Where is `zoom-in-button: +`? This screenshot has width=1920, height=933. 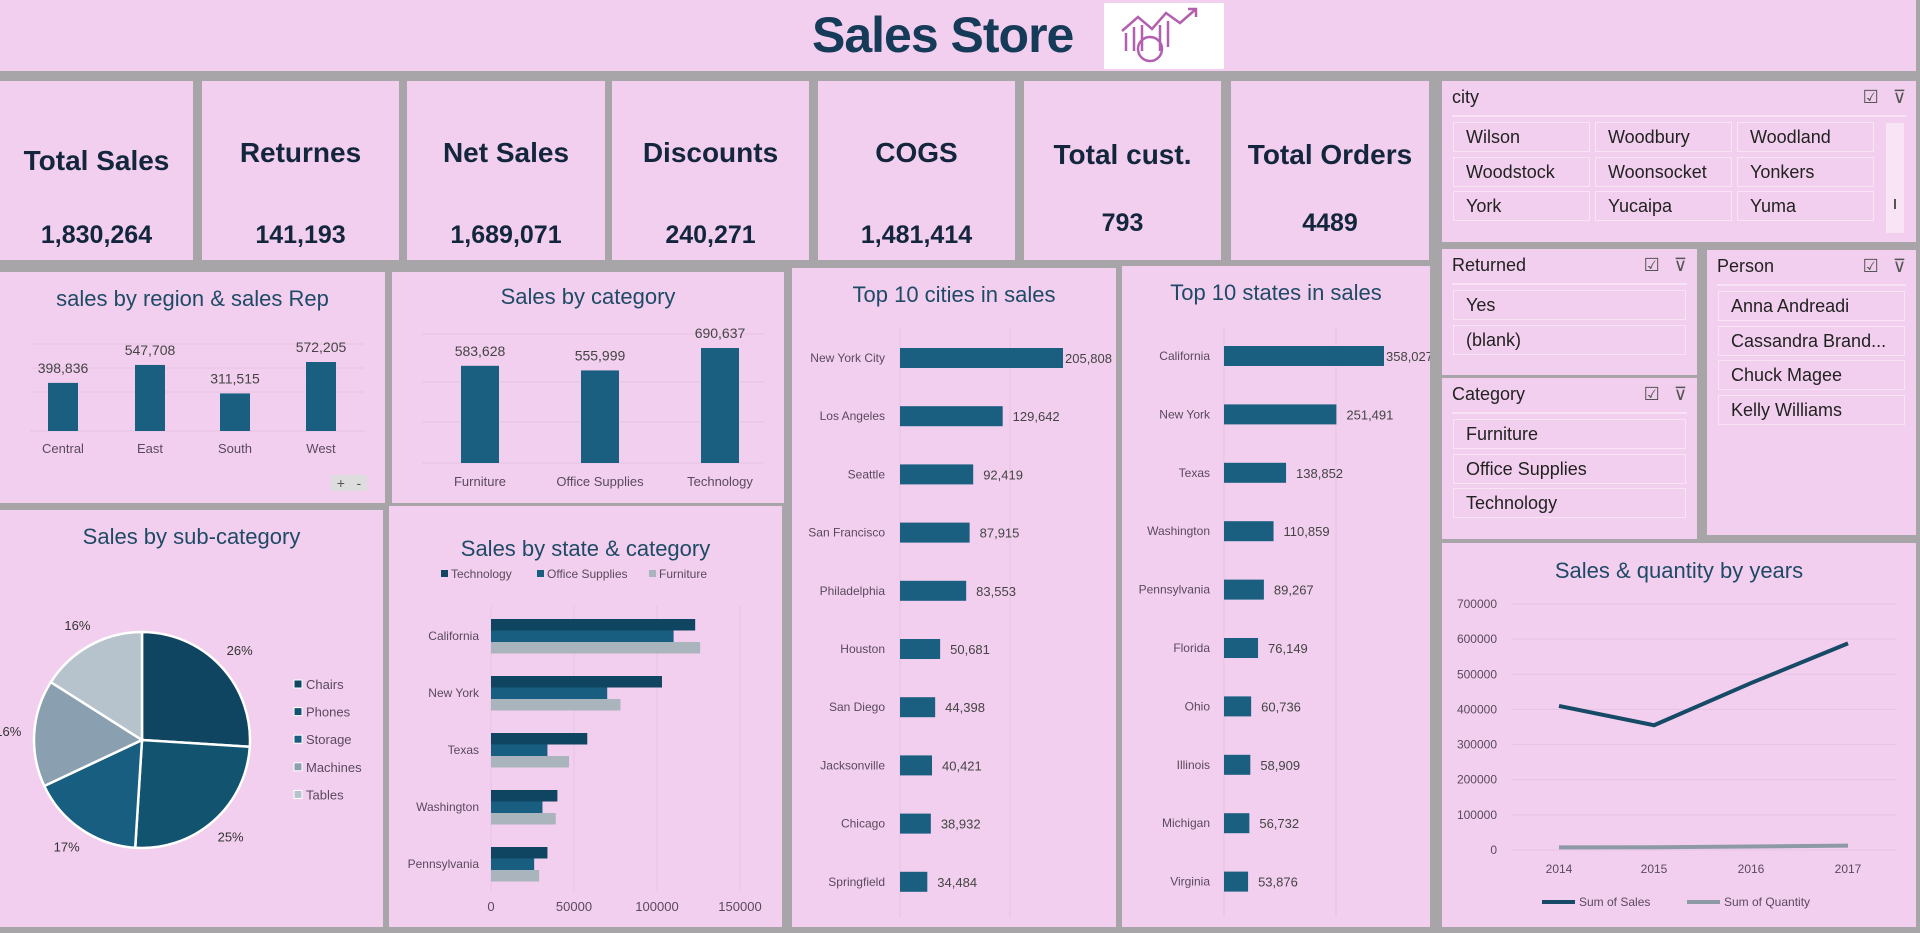 zoom-in-button: + is located at coordinates (340, 483).